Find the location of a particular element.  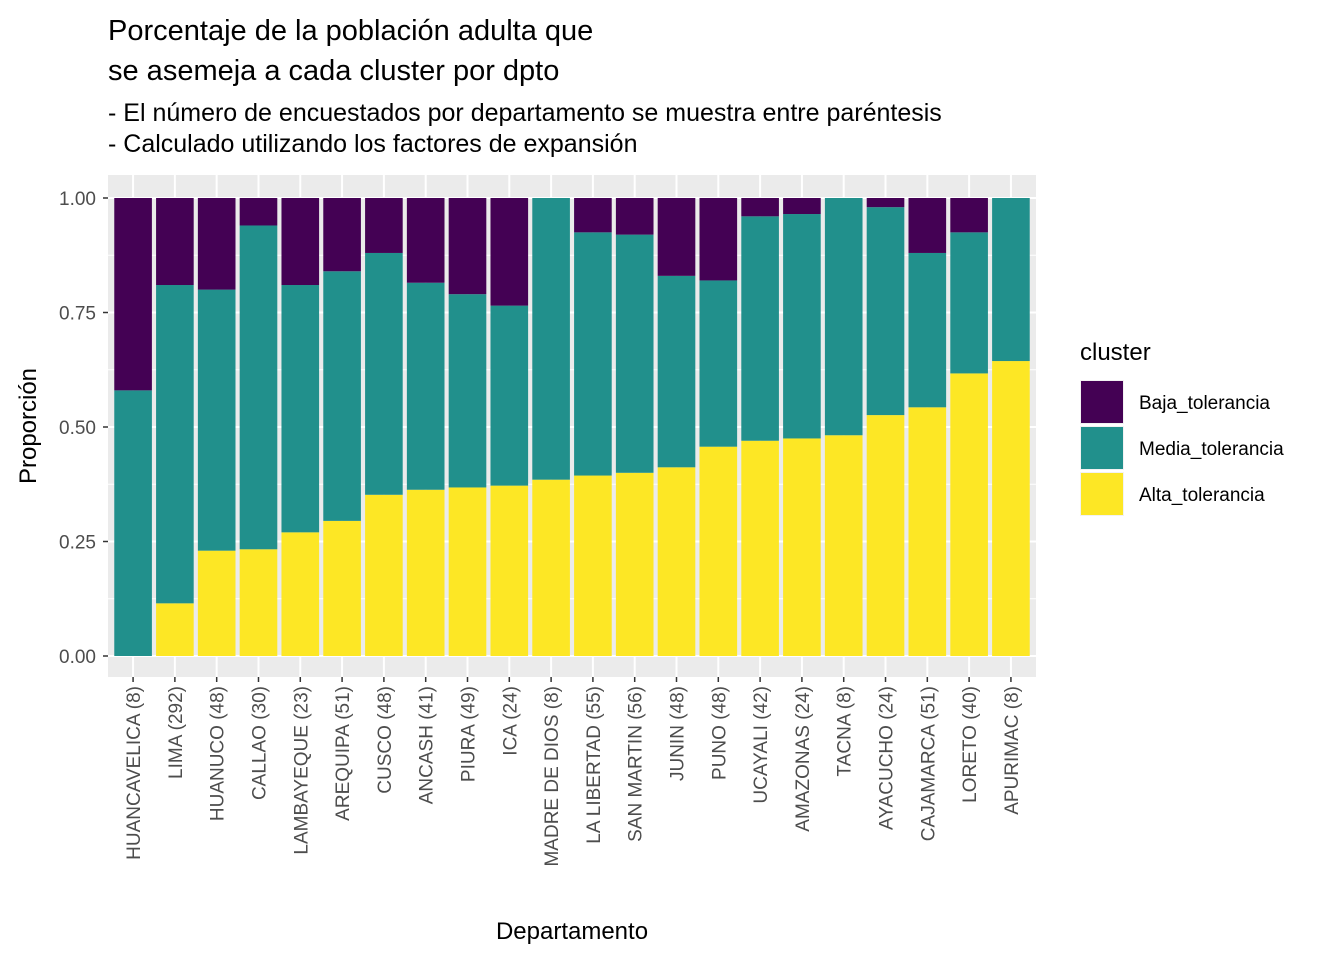

y-axis: 0.00 0.25 0.50 0.75 1.00 is located at coordinates (83, 428).